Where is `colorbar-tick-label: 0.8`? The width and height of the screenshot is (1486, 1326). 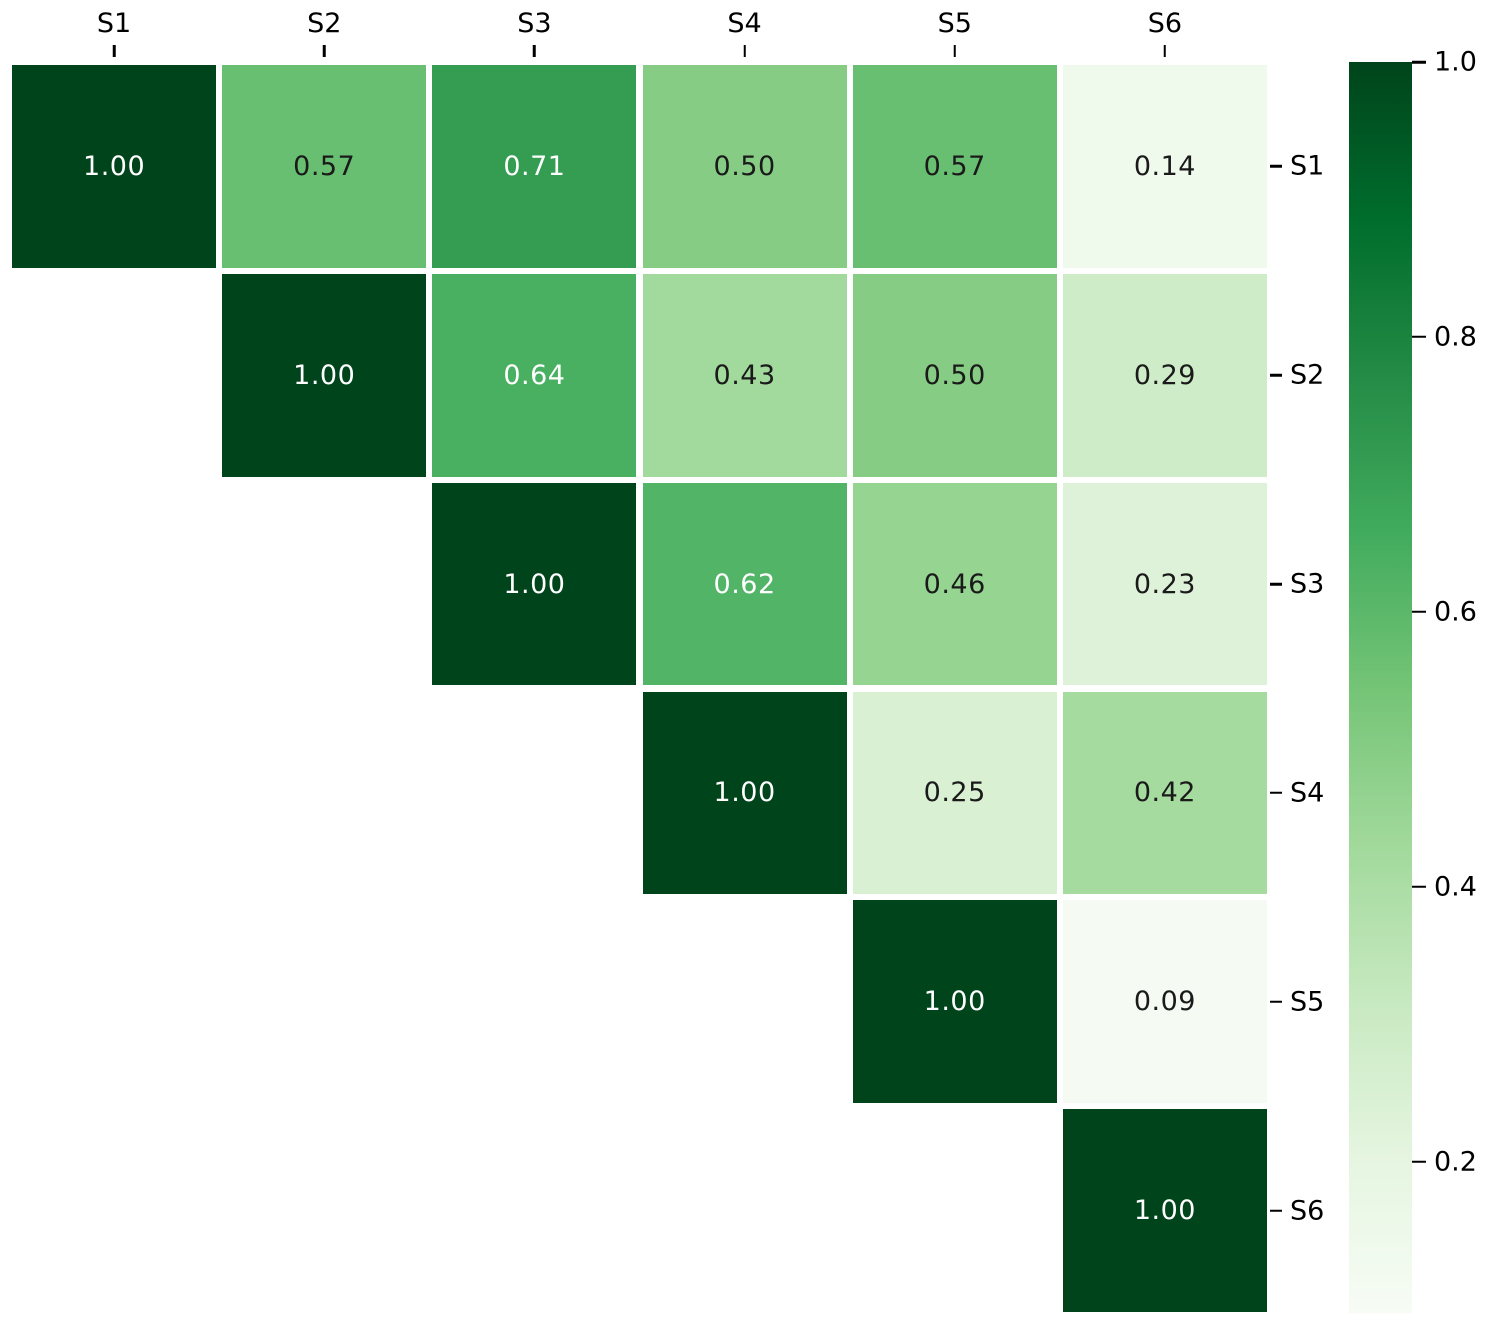
colorbar-tick-label: 0.8 is located at coordinates (1455, 337).